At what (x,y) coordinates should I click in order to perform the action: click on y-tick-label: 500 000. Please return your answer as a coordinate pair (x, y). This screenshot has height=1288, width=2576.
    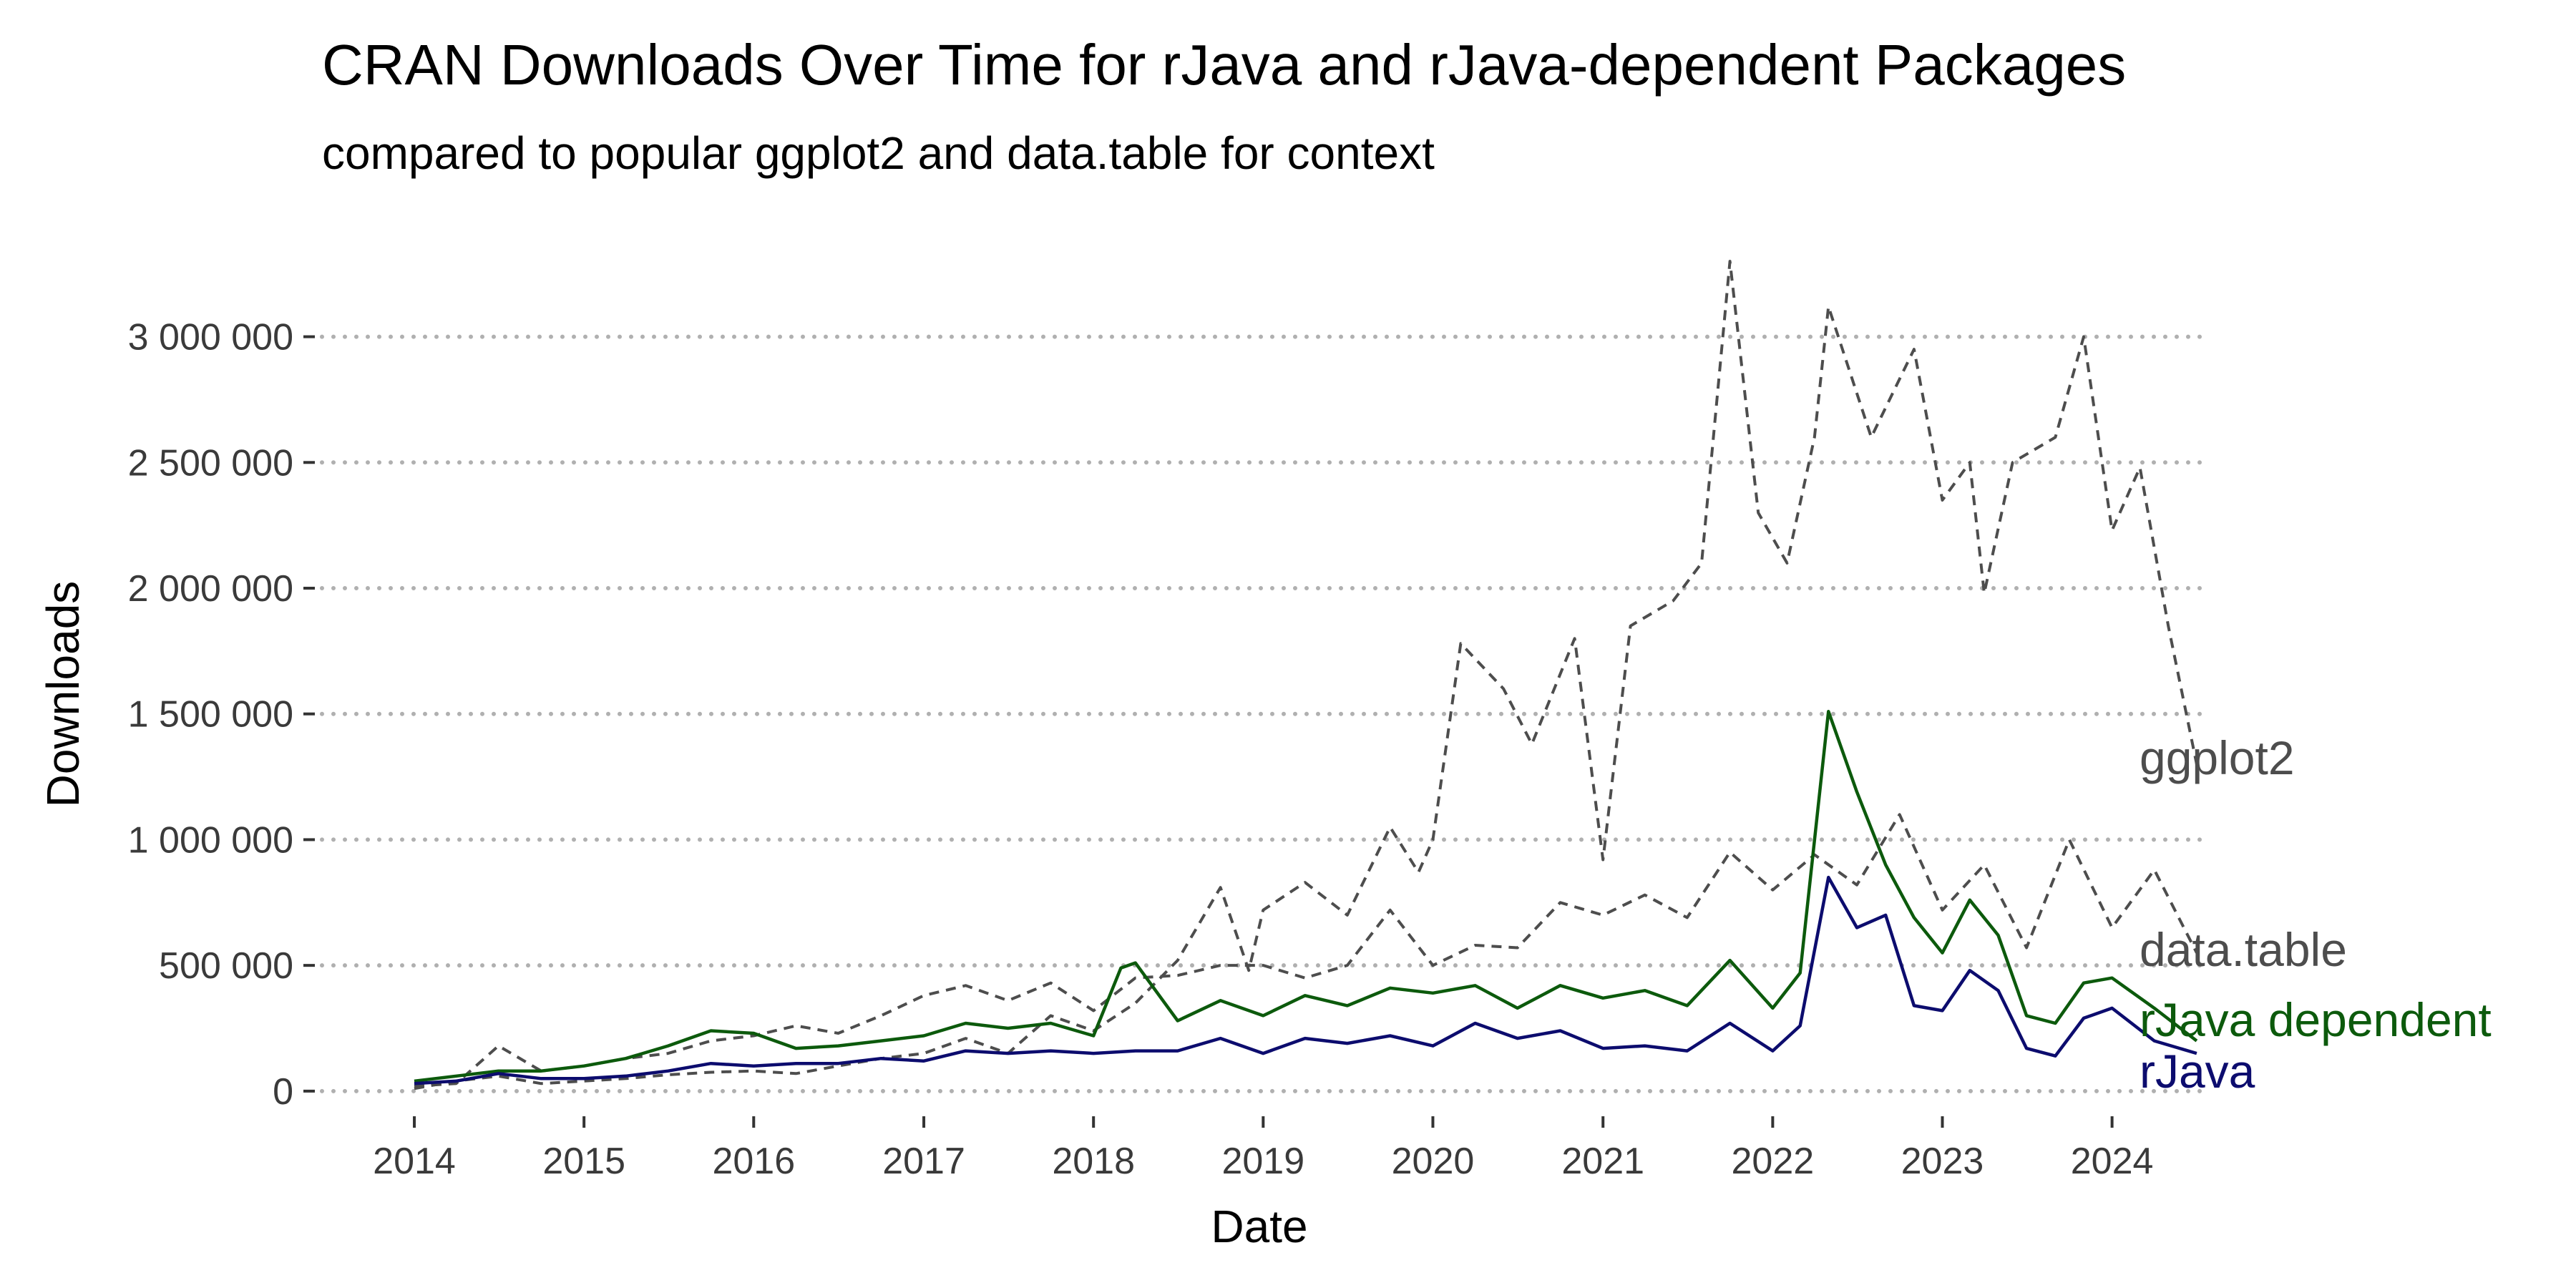
    Looking at the image, I should click on (226, 966).